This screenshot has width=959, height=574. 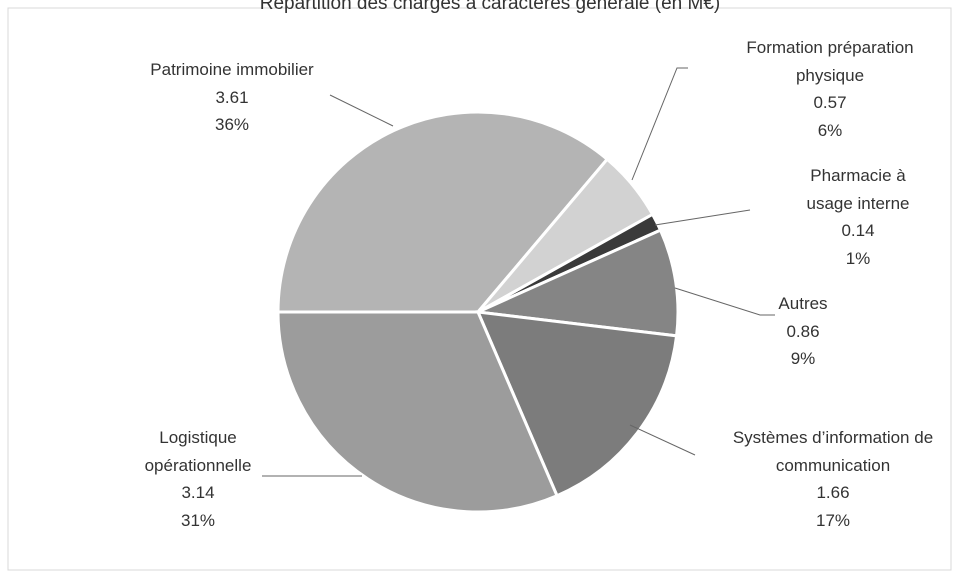 What do you see at coordinates (830, 61) in the screenshot?
I see `category-label: Formation préparation physique` at bounding box center [830, 61].